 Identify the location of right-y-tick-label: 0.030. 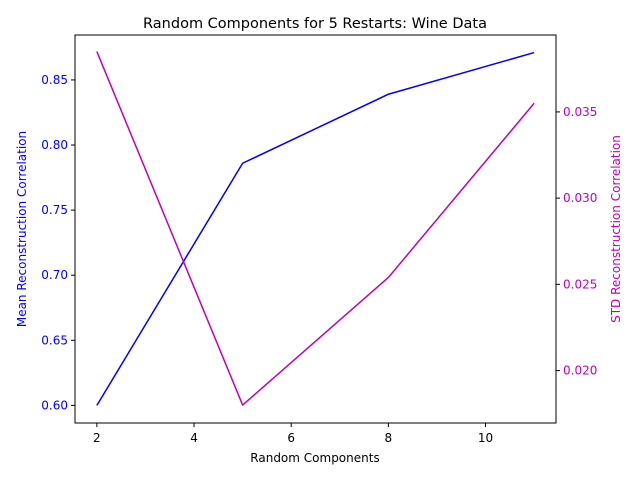
(580, 198).